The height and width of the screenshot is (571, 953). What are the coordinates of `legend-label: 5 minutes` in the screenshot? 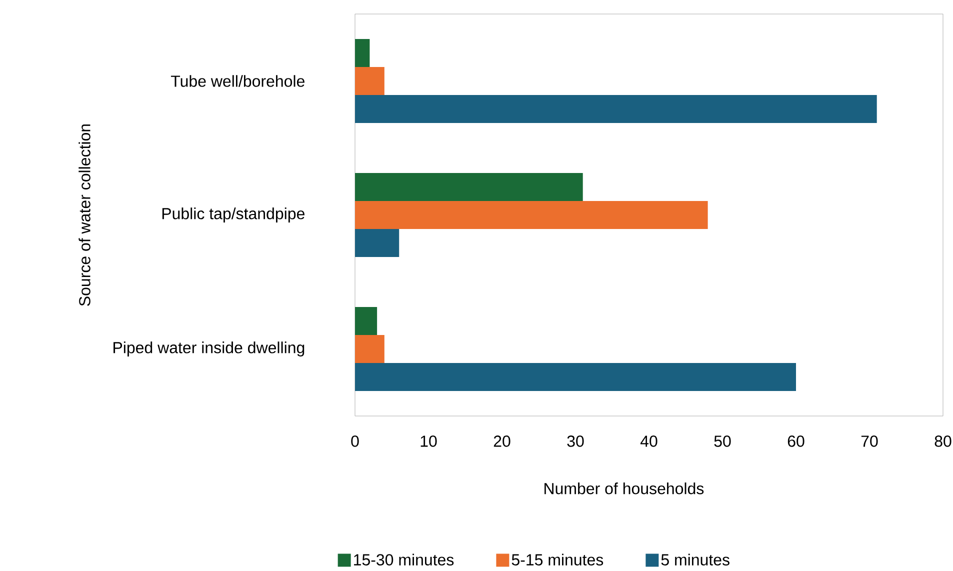 It's located at (695, 560).